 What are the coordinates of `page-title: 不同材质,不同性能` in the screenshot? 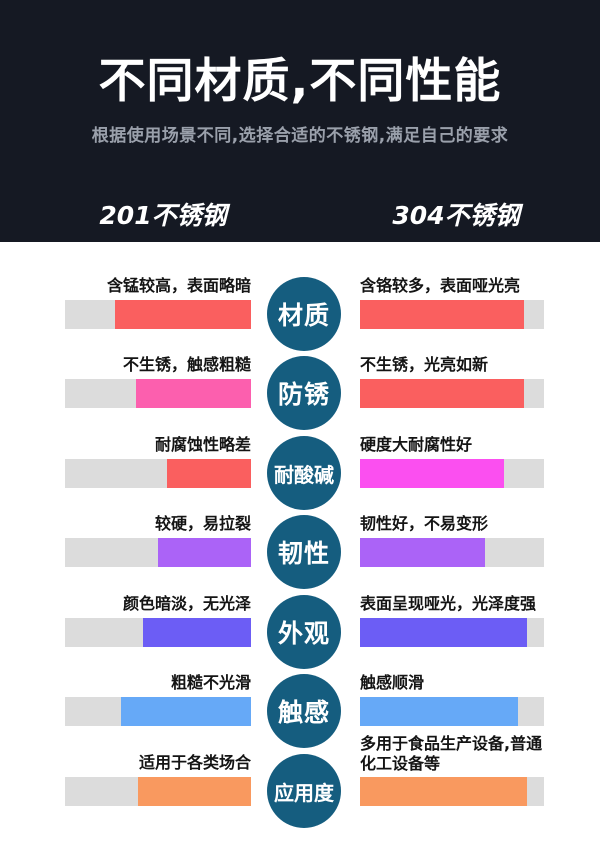 It's located at (300, 81).